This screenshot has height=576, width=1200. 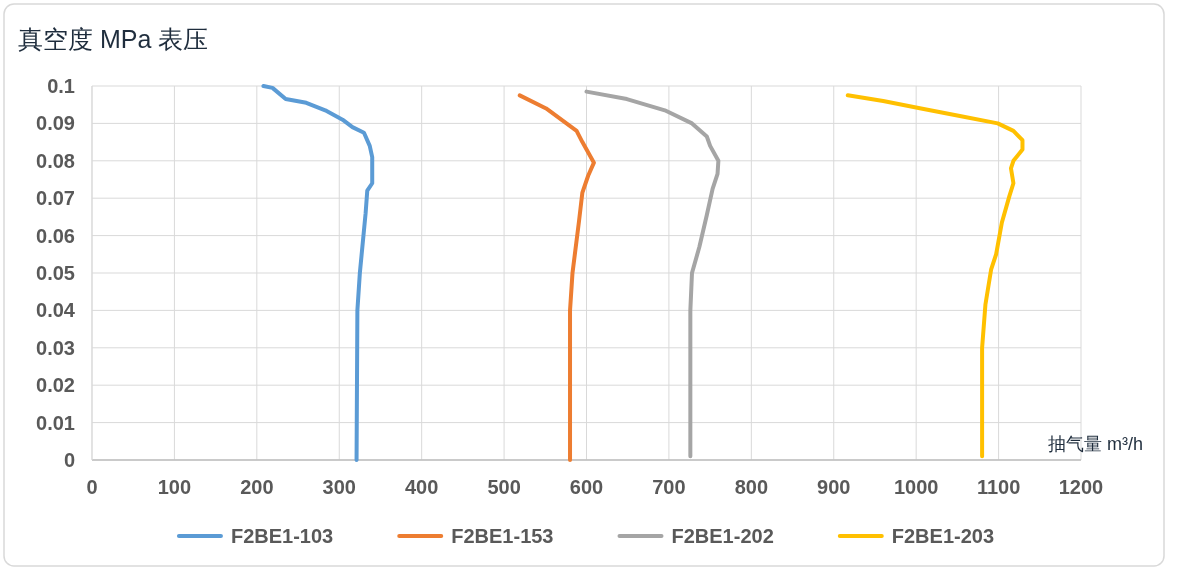 I want to click on x-tick-label: 1000, so click(x=916, y=487).